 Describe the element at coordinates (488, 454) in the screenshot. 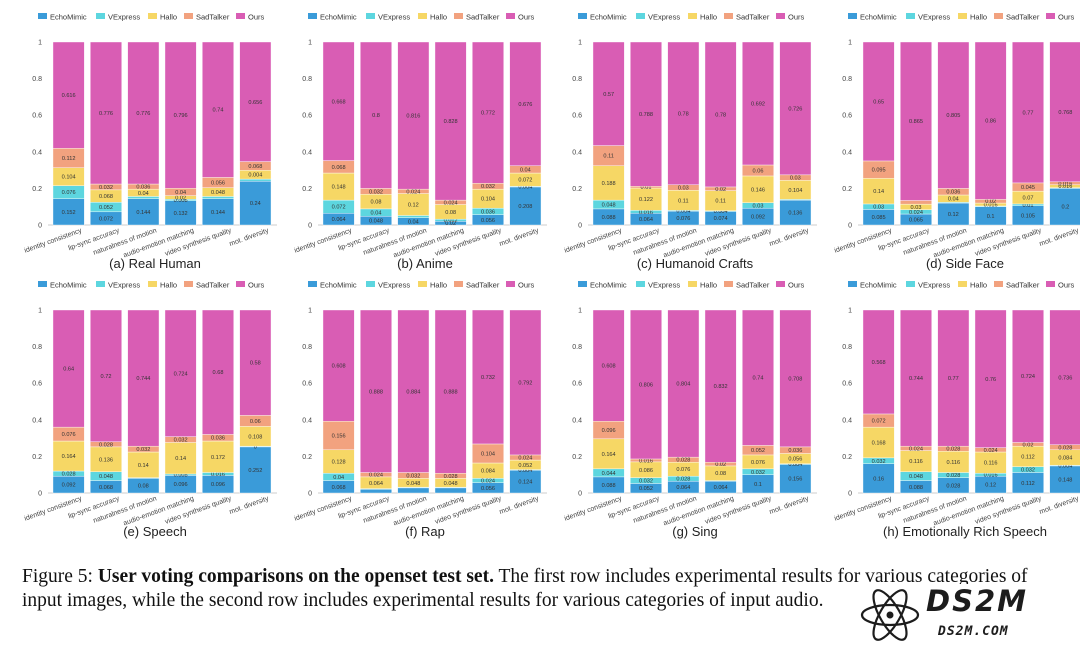

I see `data-label: 0.104` at that location.